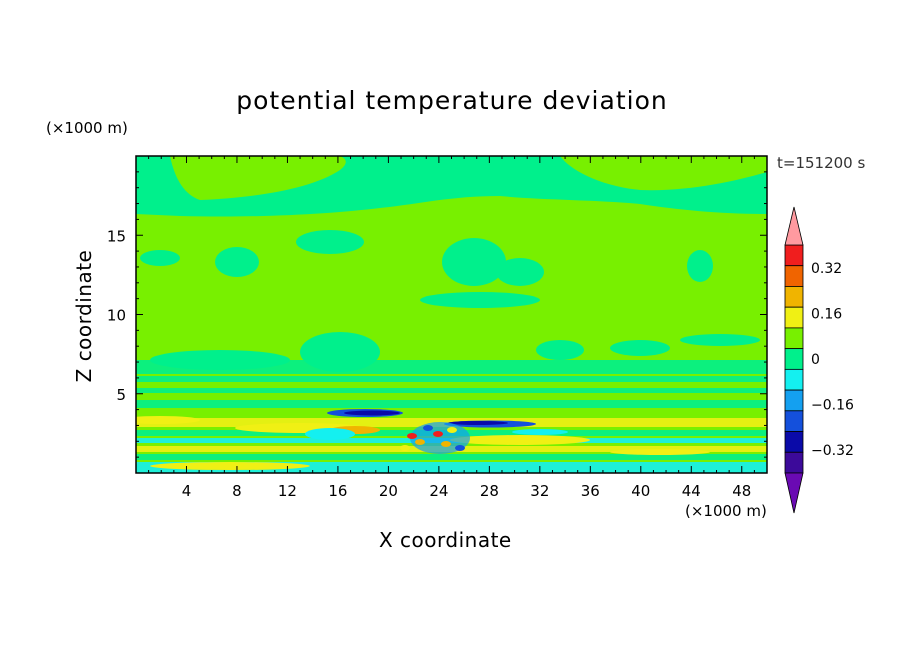  Describe the element at coordinates (121, 395) in the screenshot. I see `y-tick-label: 5` at that location.